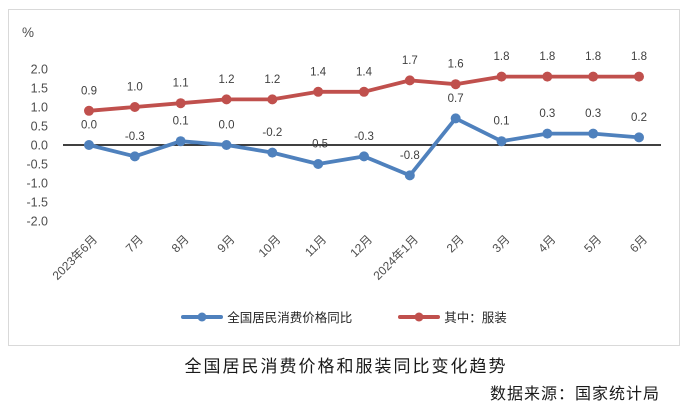  What do you see at coordinates (75, 257) in the screenshot?
I see `svg-text: 2023年6月` at bounding box center [75, 257].